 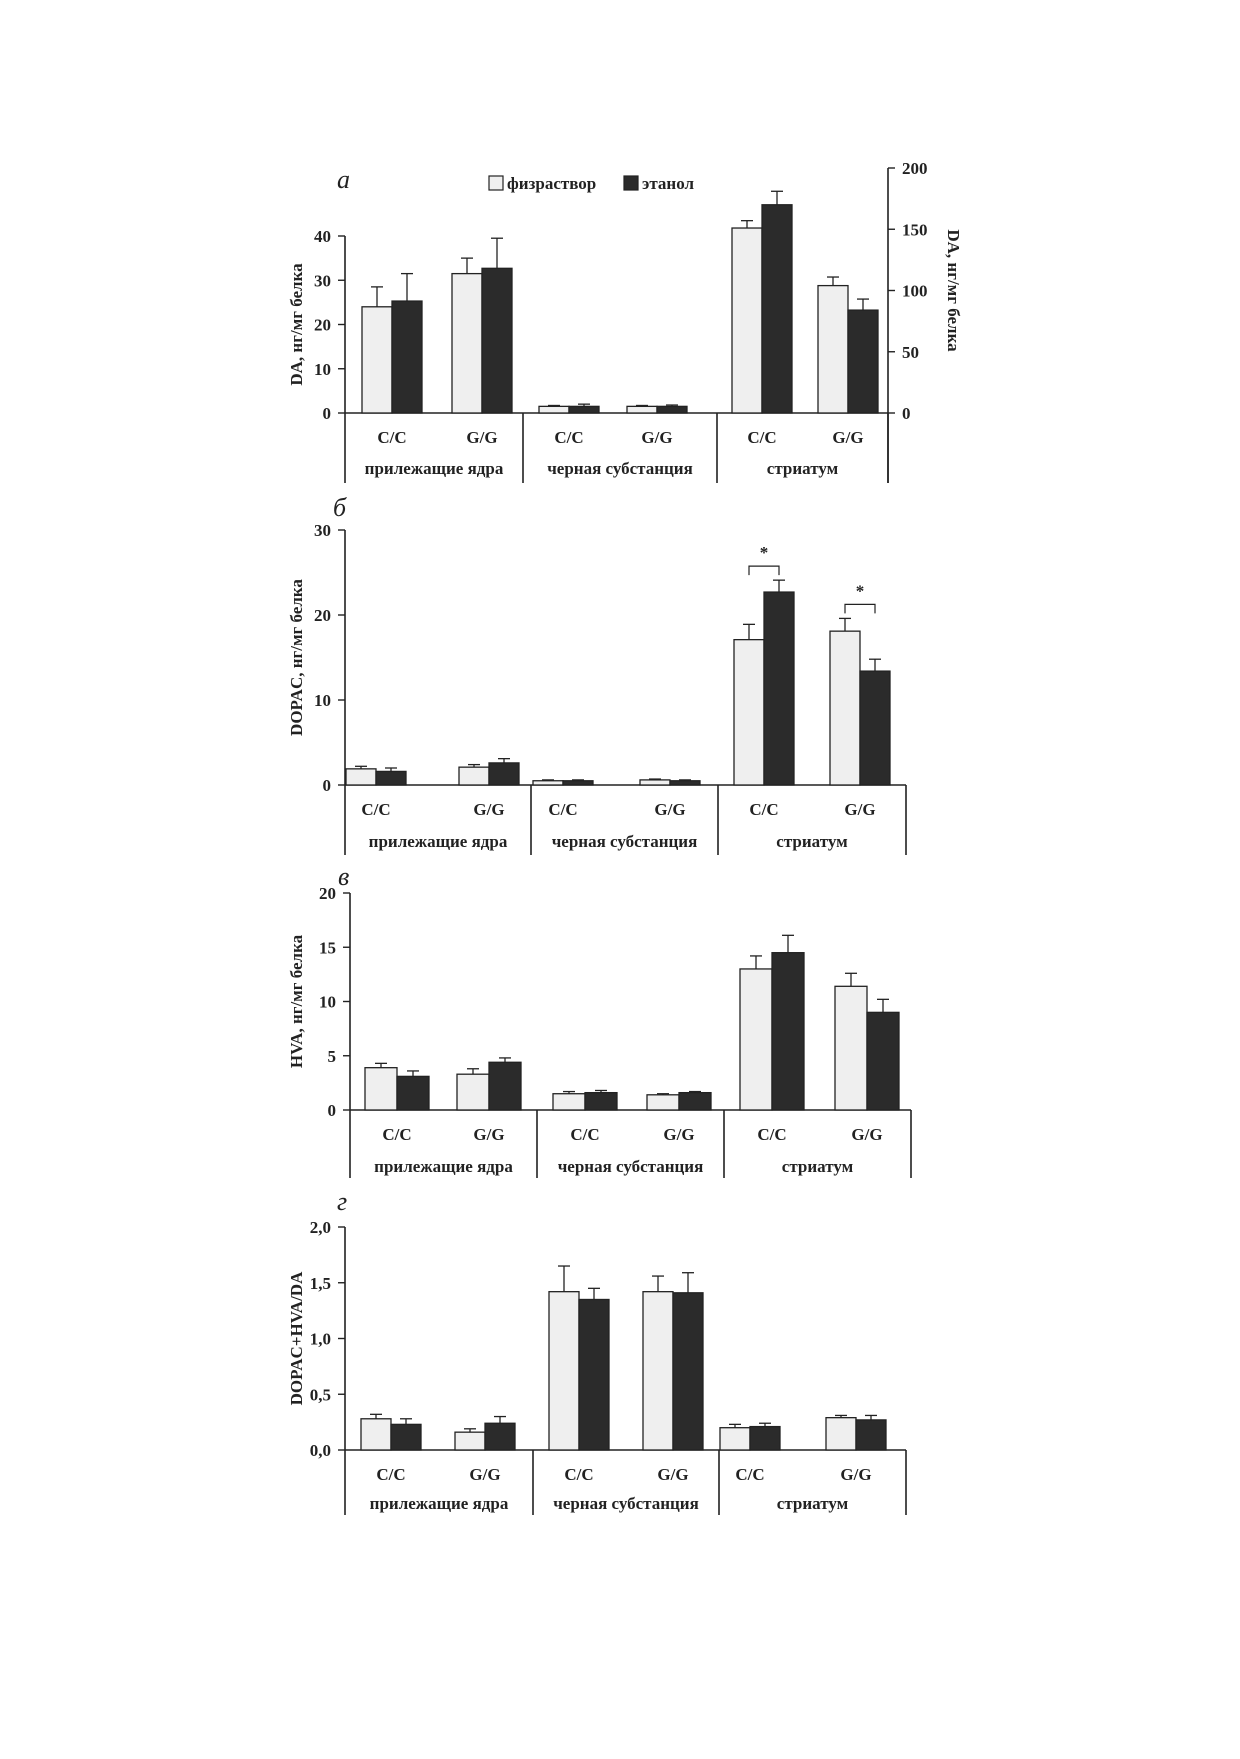 What do you see at coordinates (296, 1338) in the screenshot?
I see `y-axis-label: DOPAC+HVA/DA` at bounding box center [296, 1338].